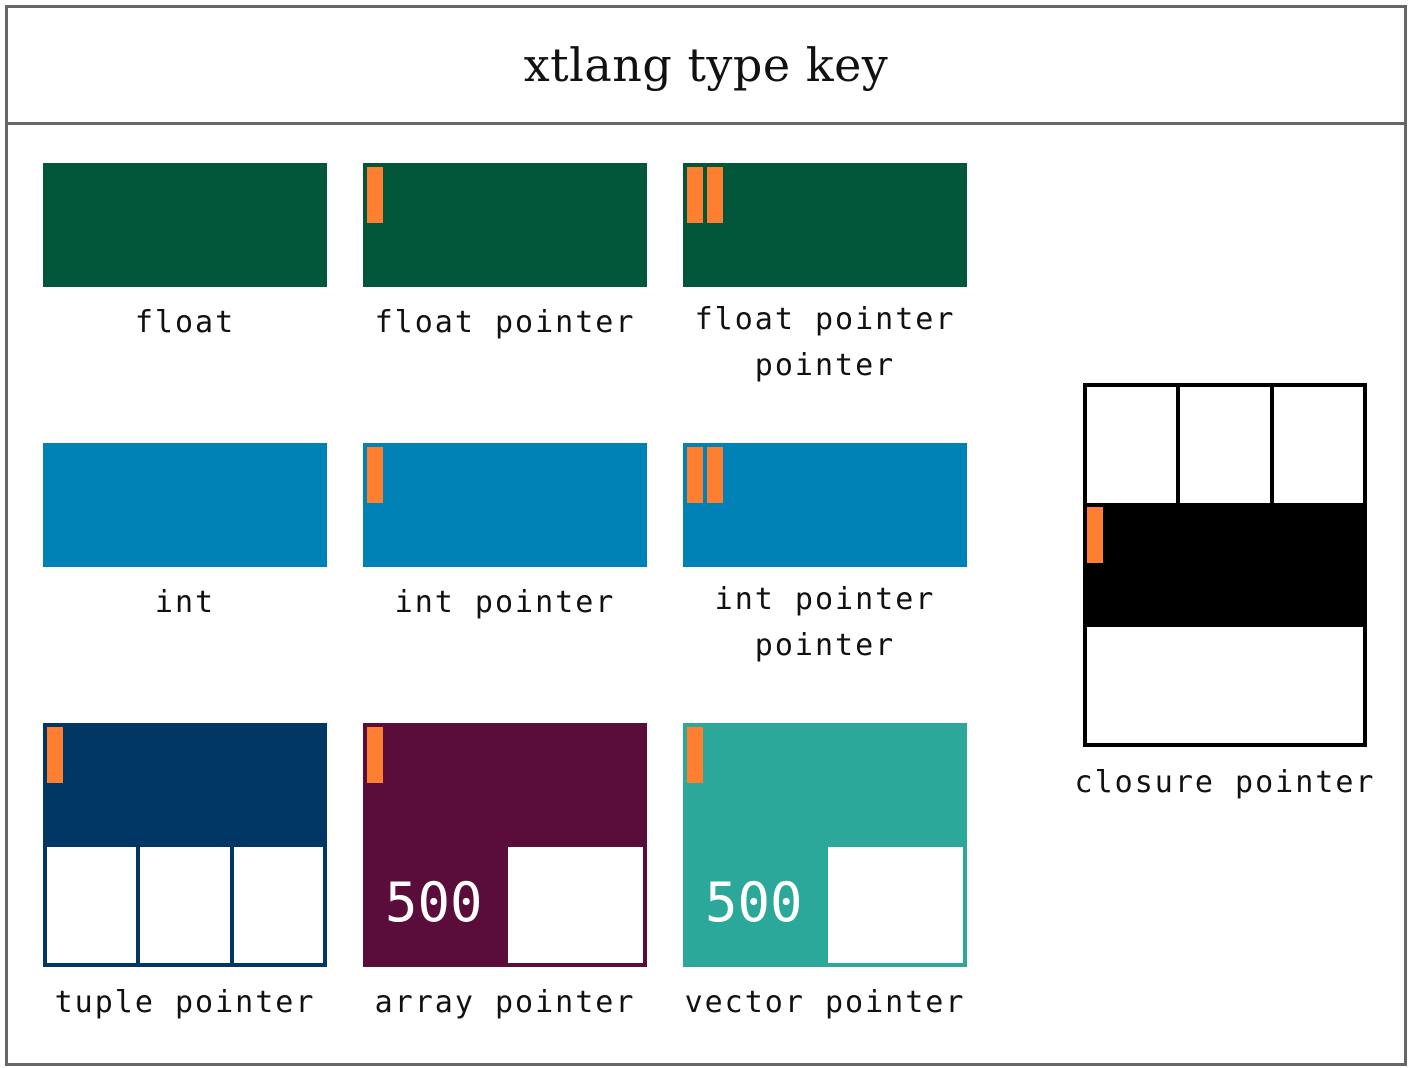 The image size is (1410, 1068). I want to click on tuple-pointer-label: tuple pointer, so click(185, 1002).